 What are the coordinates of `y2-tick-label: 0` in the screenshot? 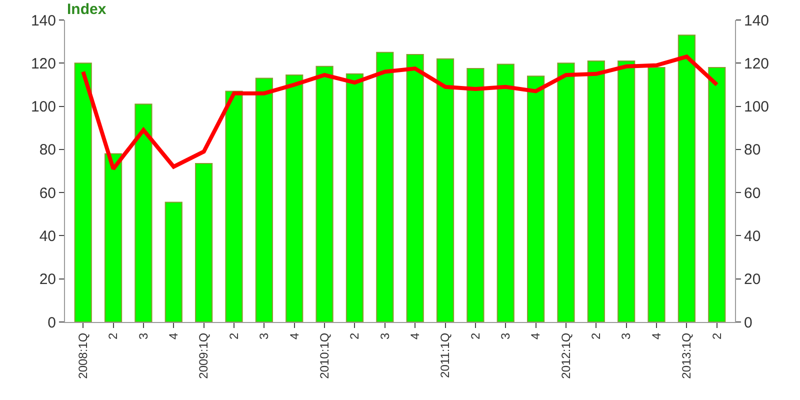 It's located at (748, 323).